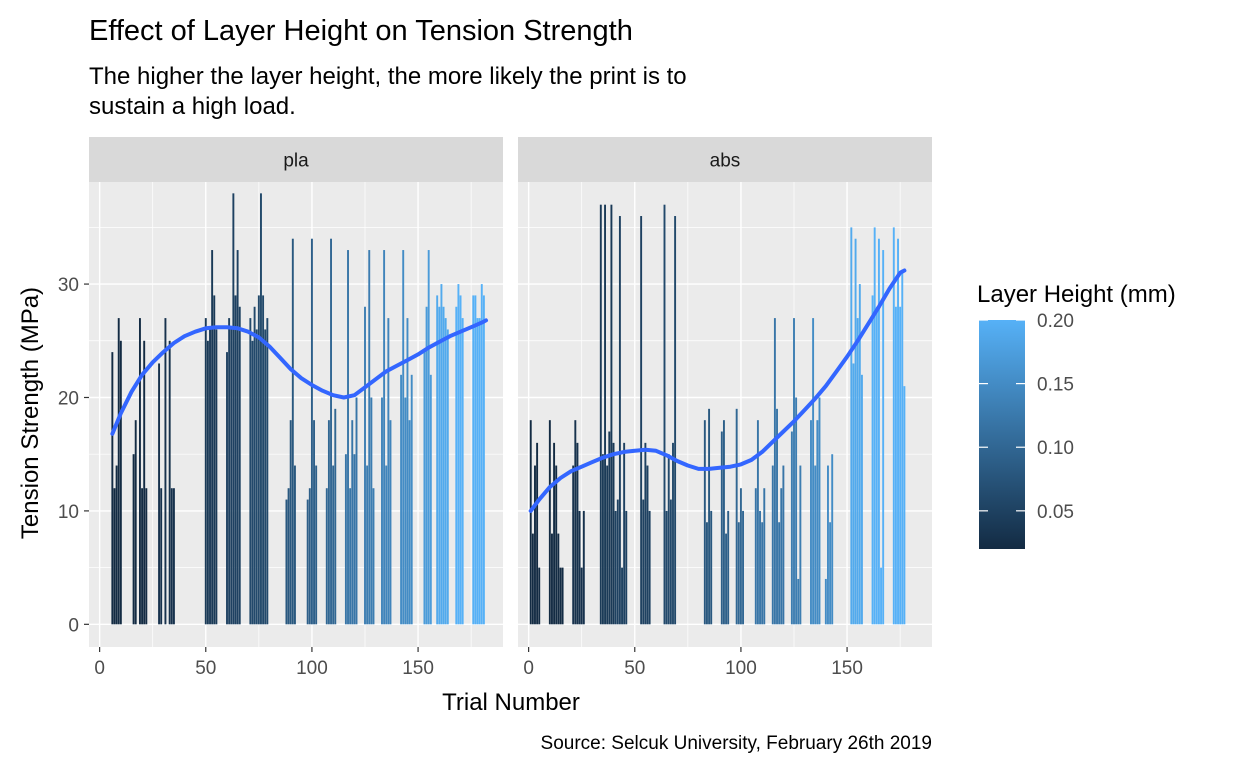  Describe the element at coordinates (847, 668) in the screenshot. I see `x-tick-label: 150` at that location.